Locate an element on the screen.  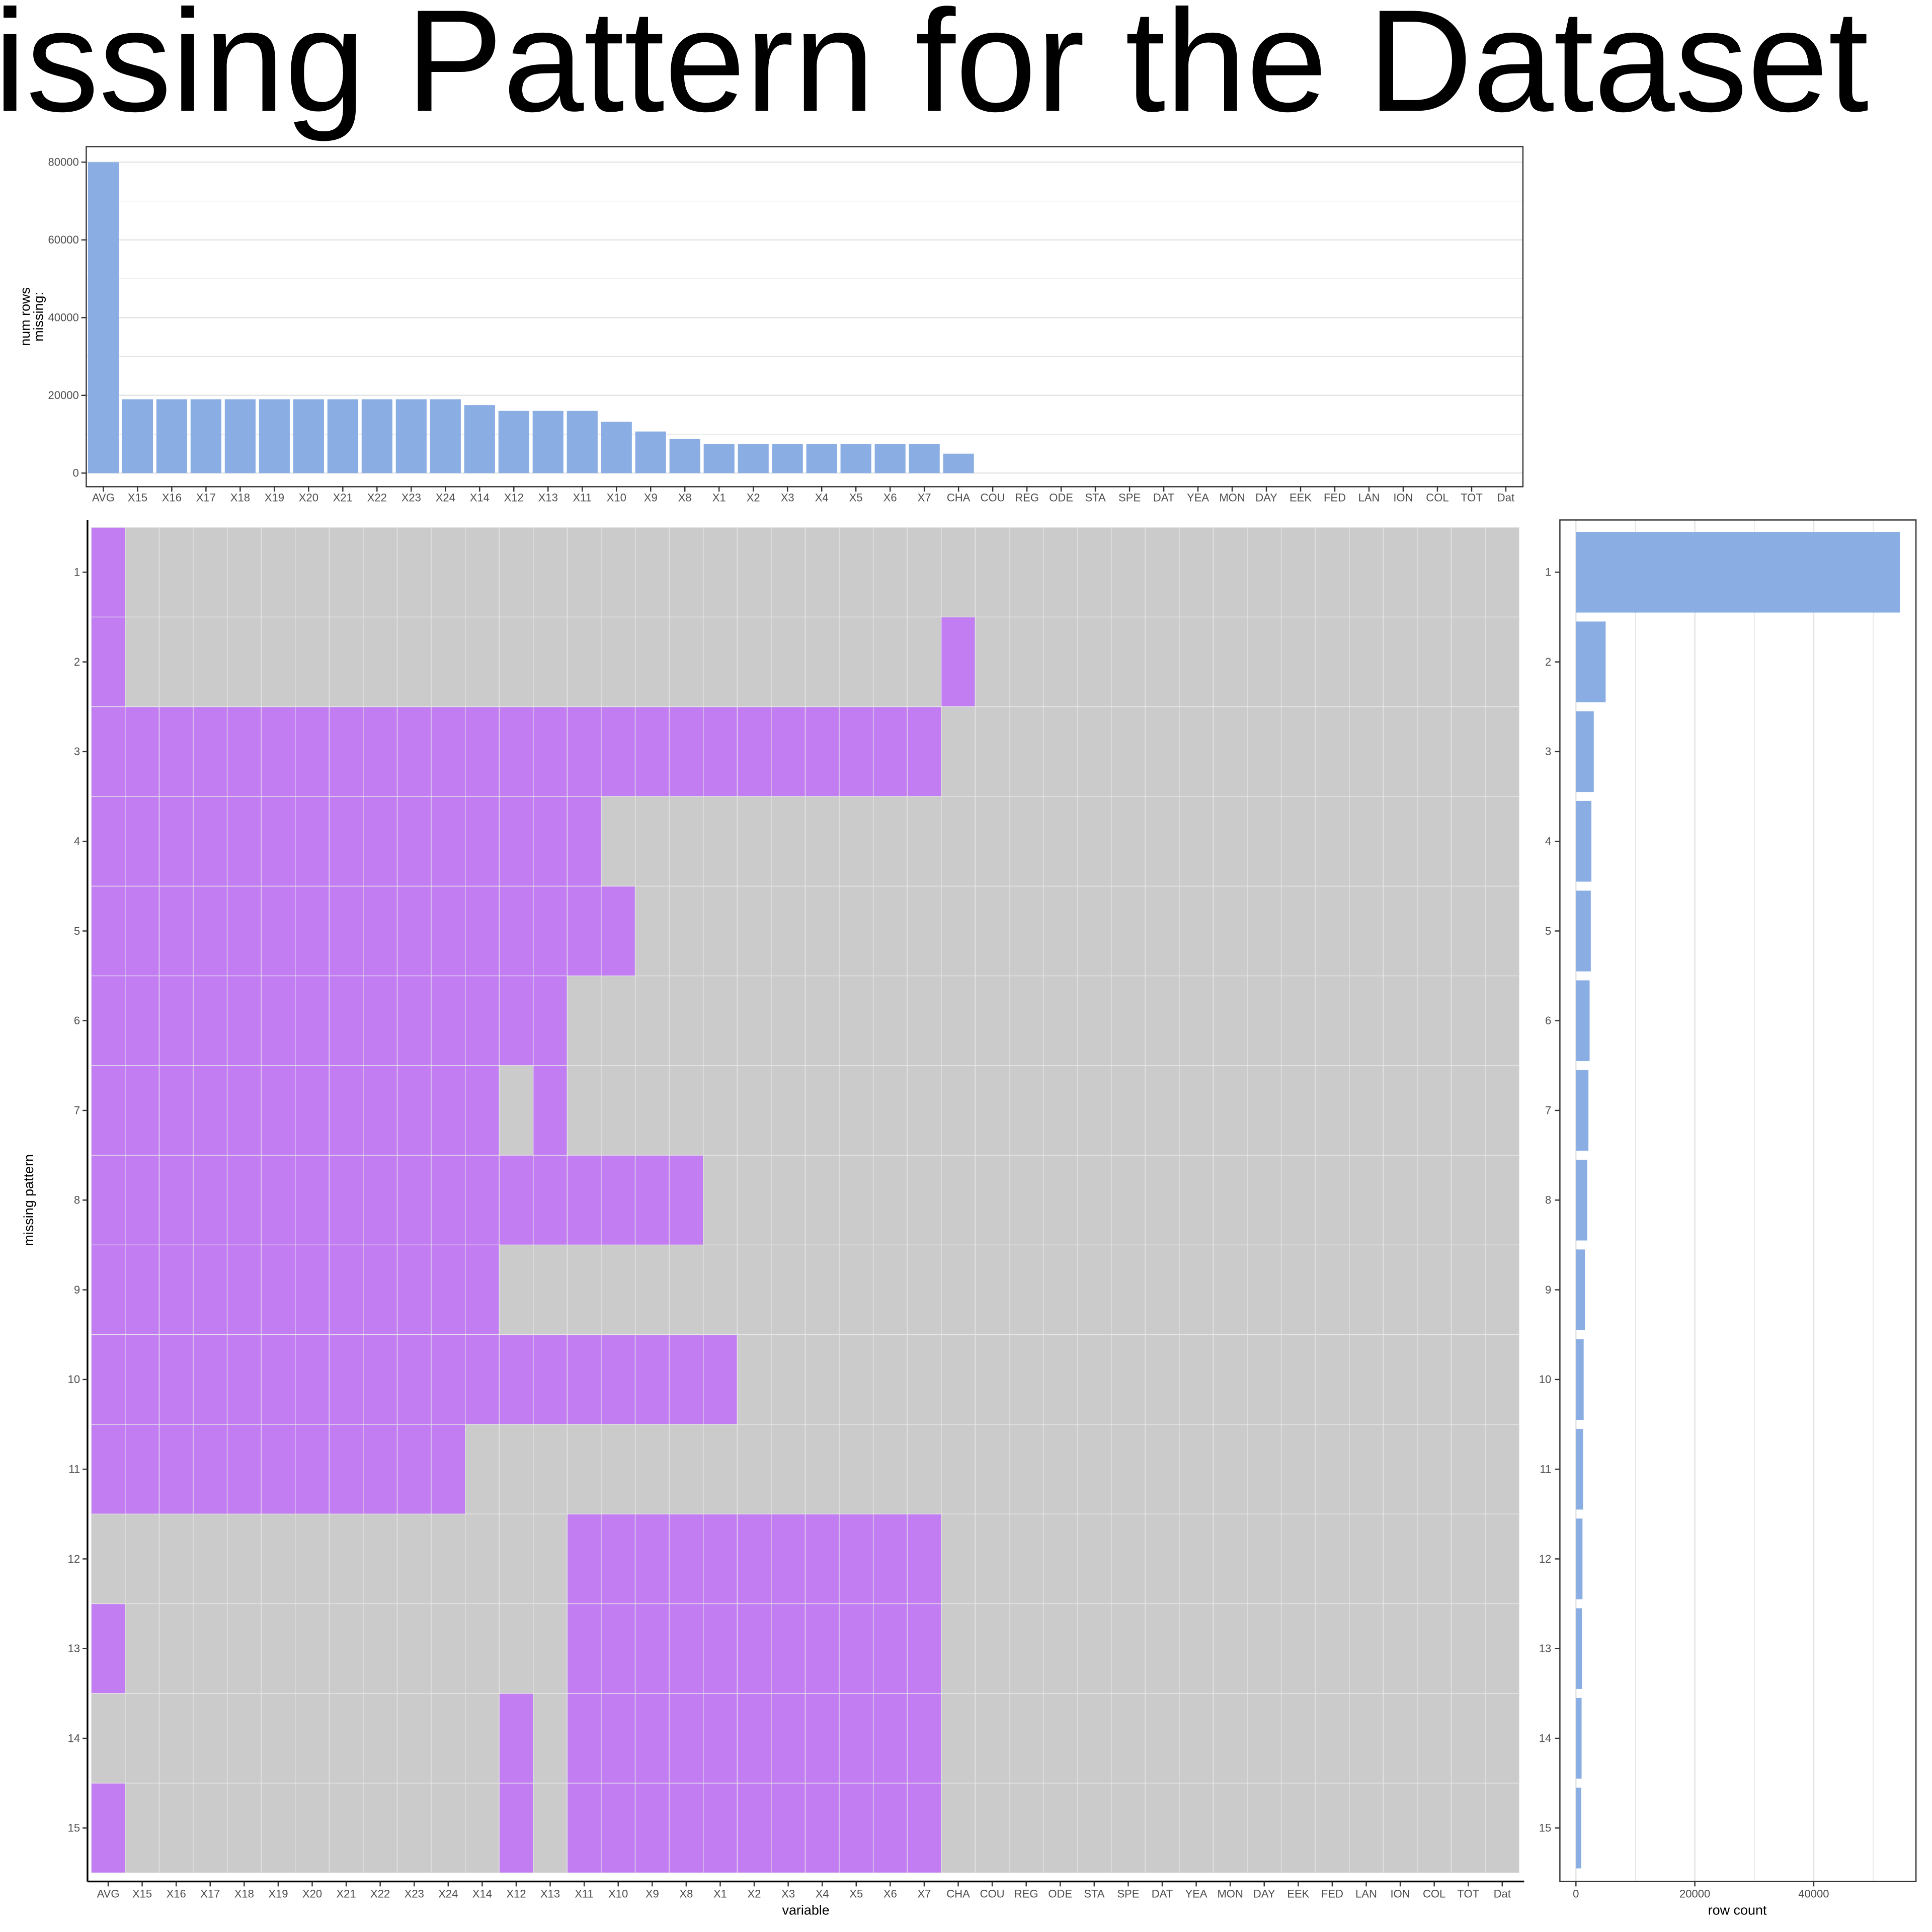
pattern-cell-15-X21 is located at coordinates (346, 1829).